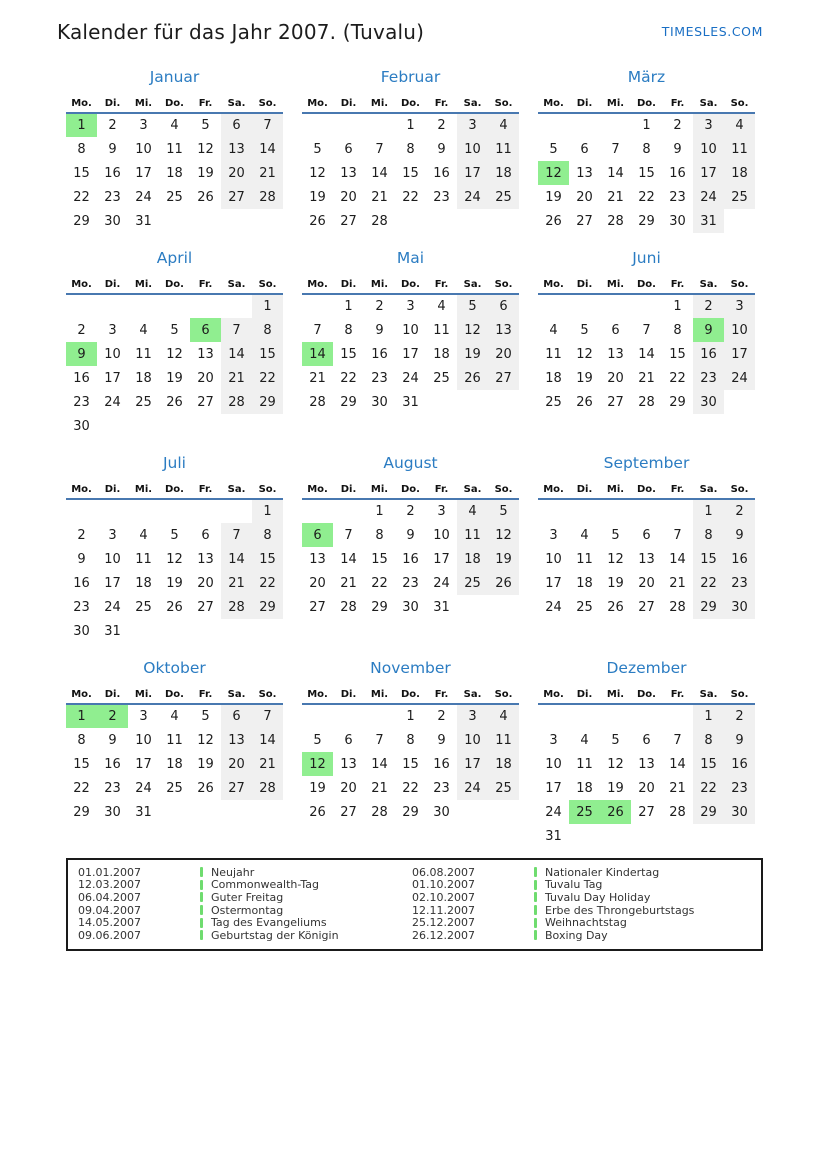 This screenshot has height=1169, width=827. What do you see at coordinates (646, 668) in the screenshot?
I see `month-title: Dezember` at bounding box center [646, 668].